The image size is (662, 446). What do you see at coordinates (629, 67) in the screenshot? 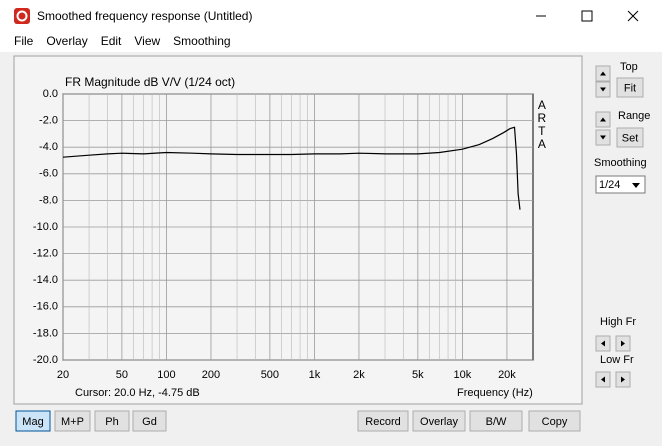
I see `label: Top` at bounding box center [629, 67].